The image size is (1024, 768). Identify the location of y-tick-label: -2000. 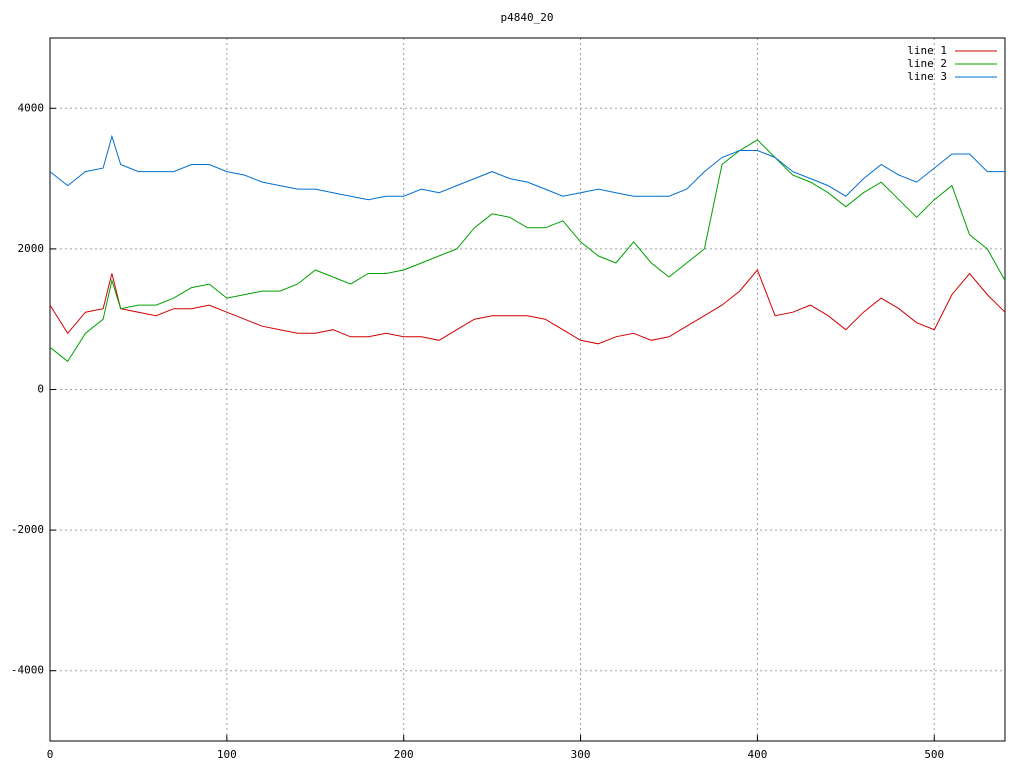
(27, 529).